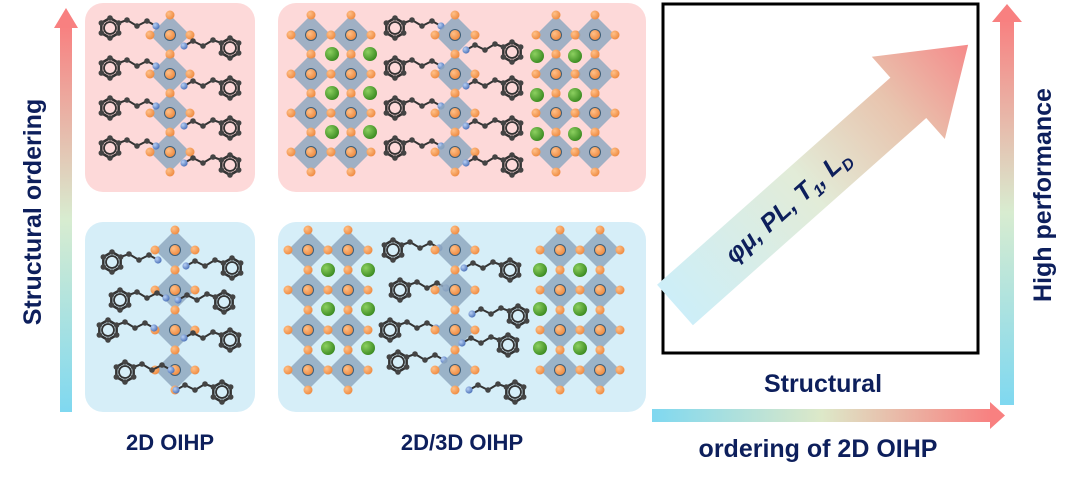  What do you see at coordinates (1043, 195) in the screenshot?
I see `high-performance-label: High performance` at bounding box center [1043, 195].